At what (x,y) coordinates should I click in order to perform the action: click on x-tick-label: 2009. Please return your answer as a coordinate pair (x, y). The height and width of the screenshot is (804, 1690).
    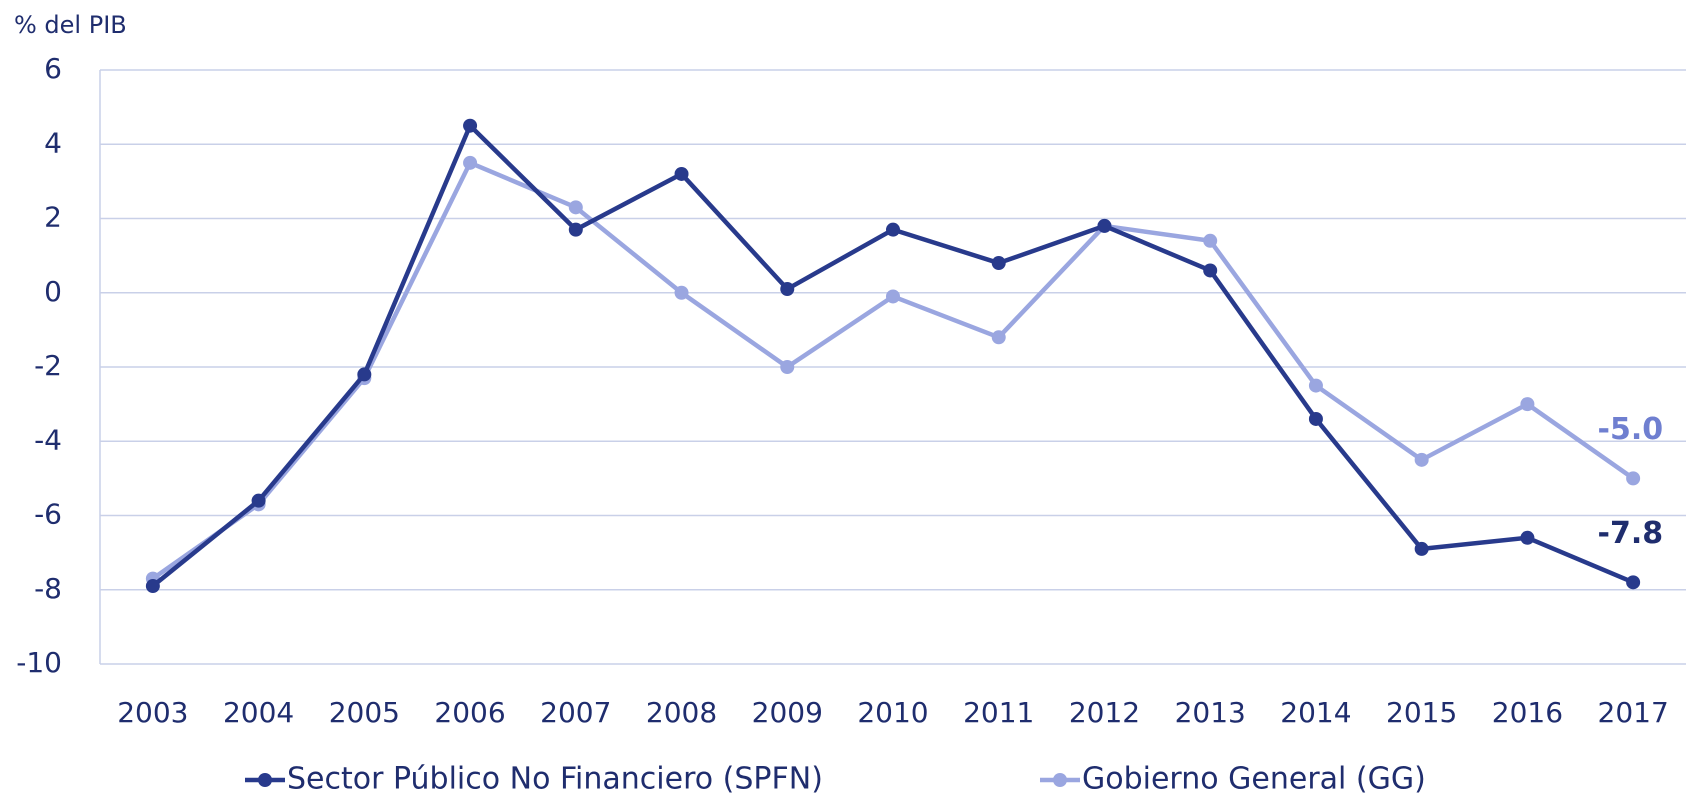
    Looking at the image, I should click on (787, 712).